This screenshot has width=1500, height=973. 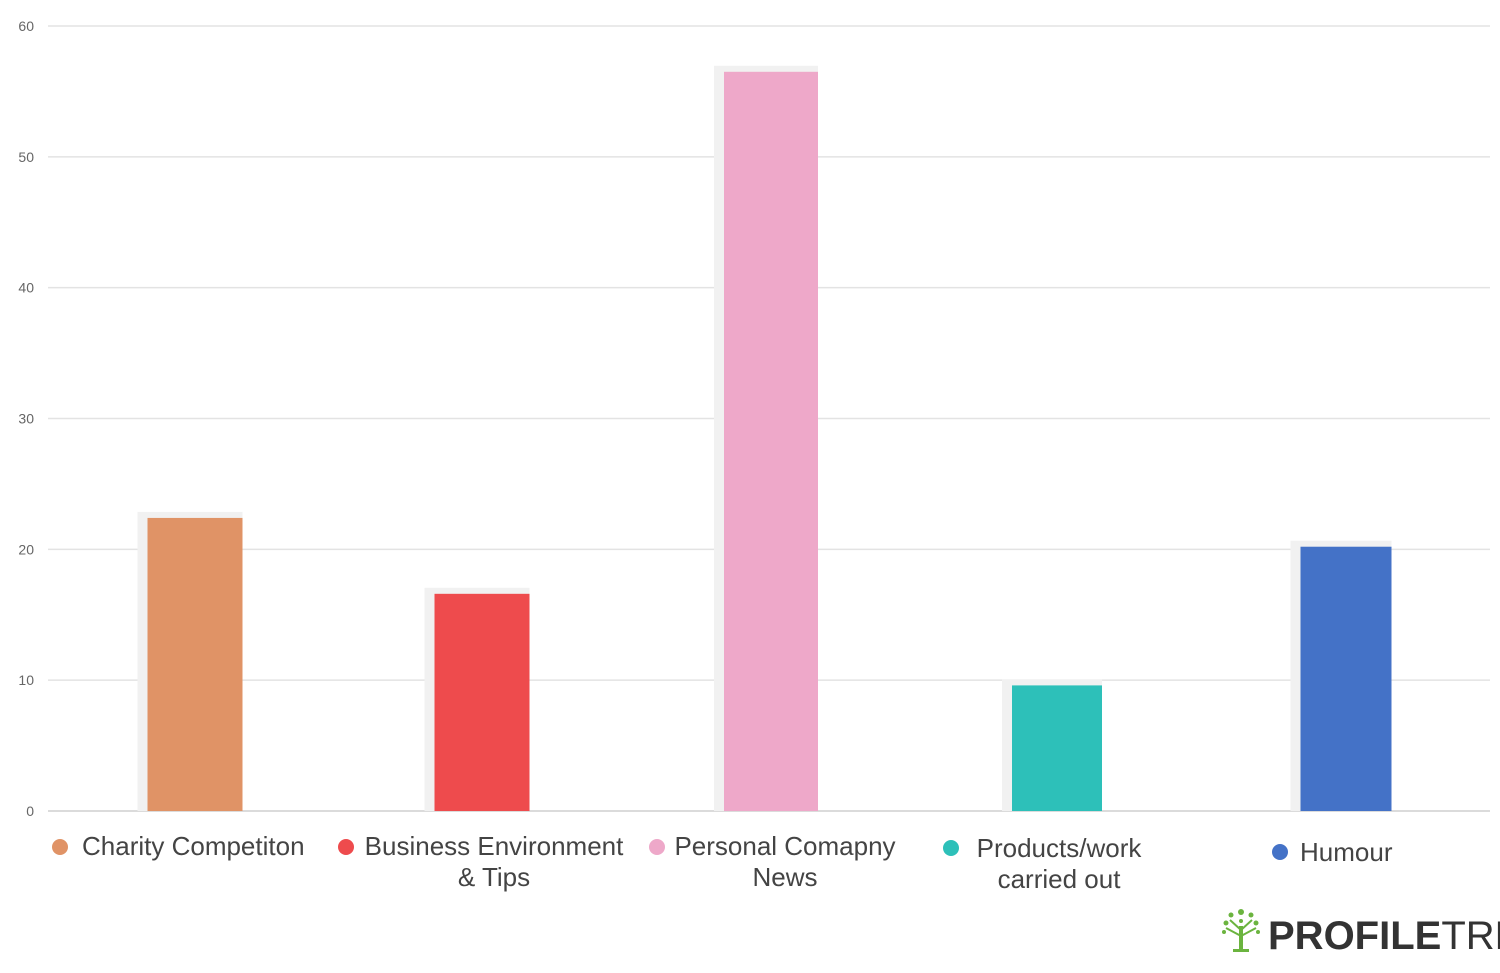 What do you see at coordinates (784, 877) in the screenshot?
I see `legend-label: News` at bounding box center [784, 877].